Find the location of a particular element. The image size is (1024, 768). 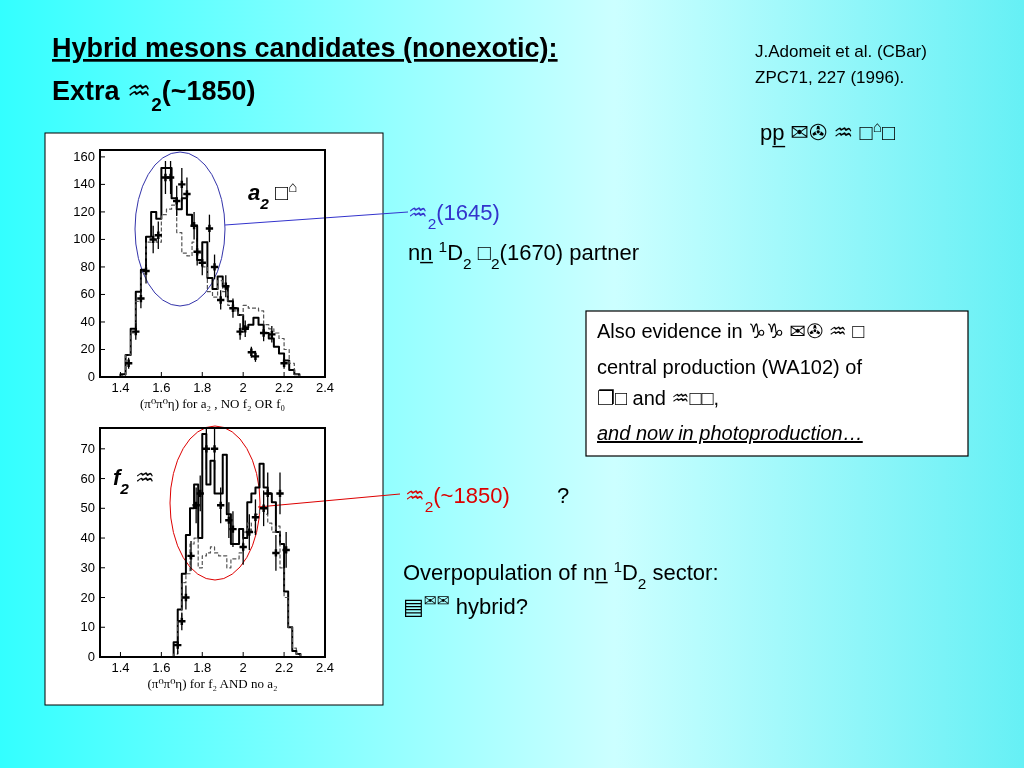

text: ▤$^{✉✉}$ hybrid? is located at coordinates (465, 605).